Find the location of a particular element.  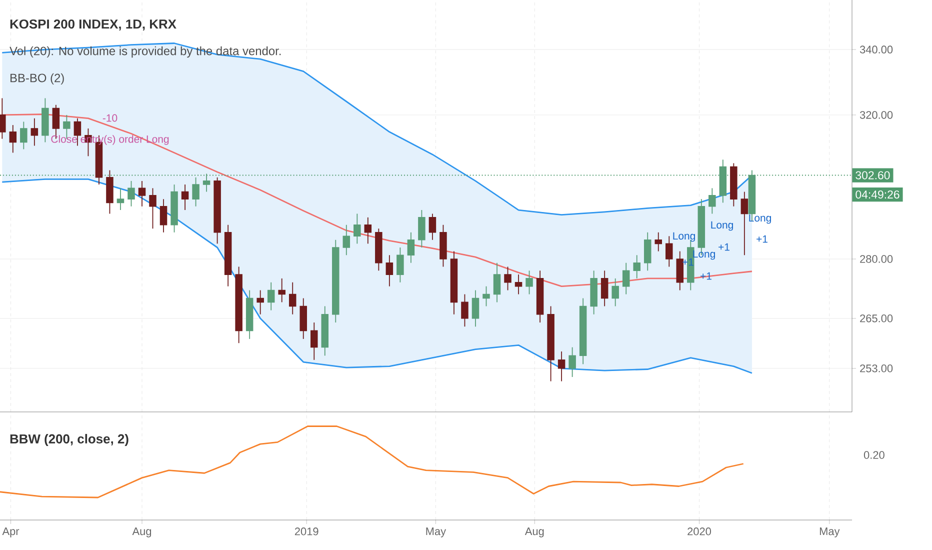

y-tick-label: 280.00 is located at coordinates (876, 259).